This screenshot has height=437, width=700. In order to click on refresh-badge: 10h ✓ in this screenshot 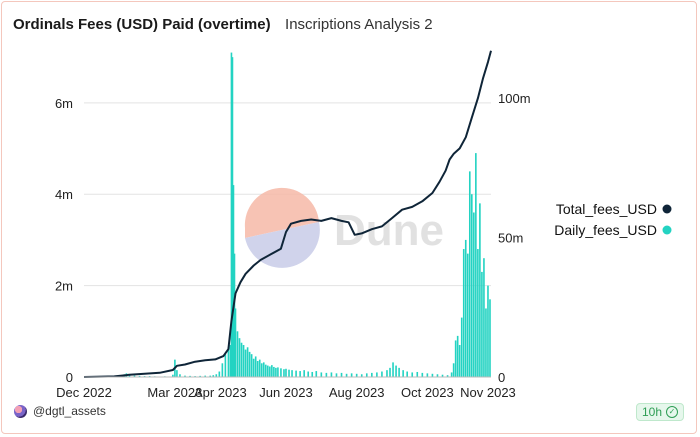, I will do `click(660, 412)`.